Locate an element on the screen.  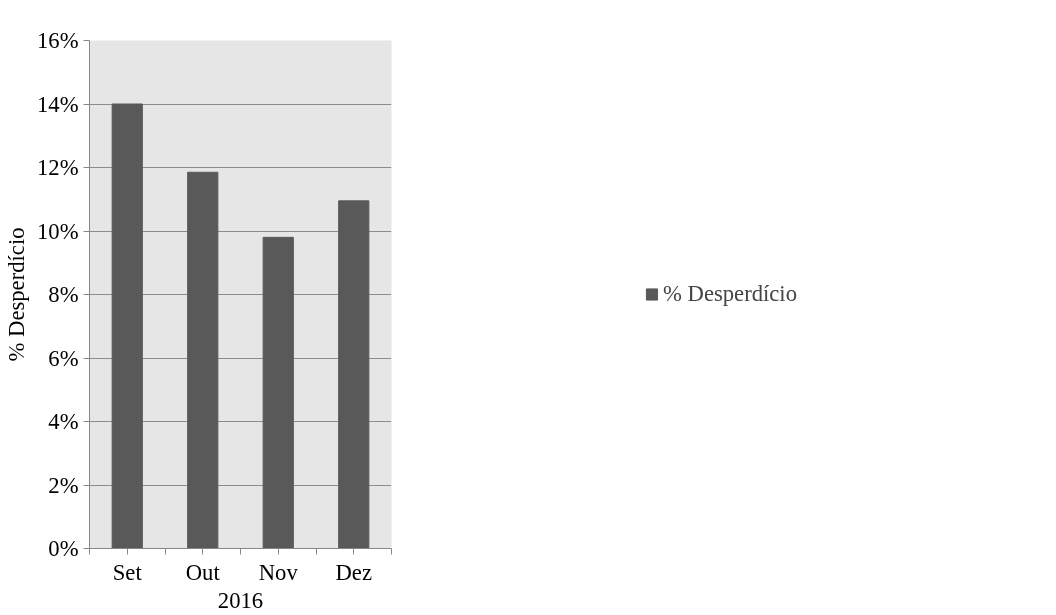
legend-label: % Desperdício is located at coordinates (730, 294).